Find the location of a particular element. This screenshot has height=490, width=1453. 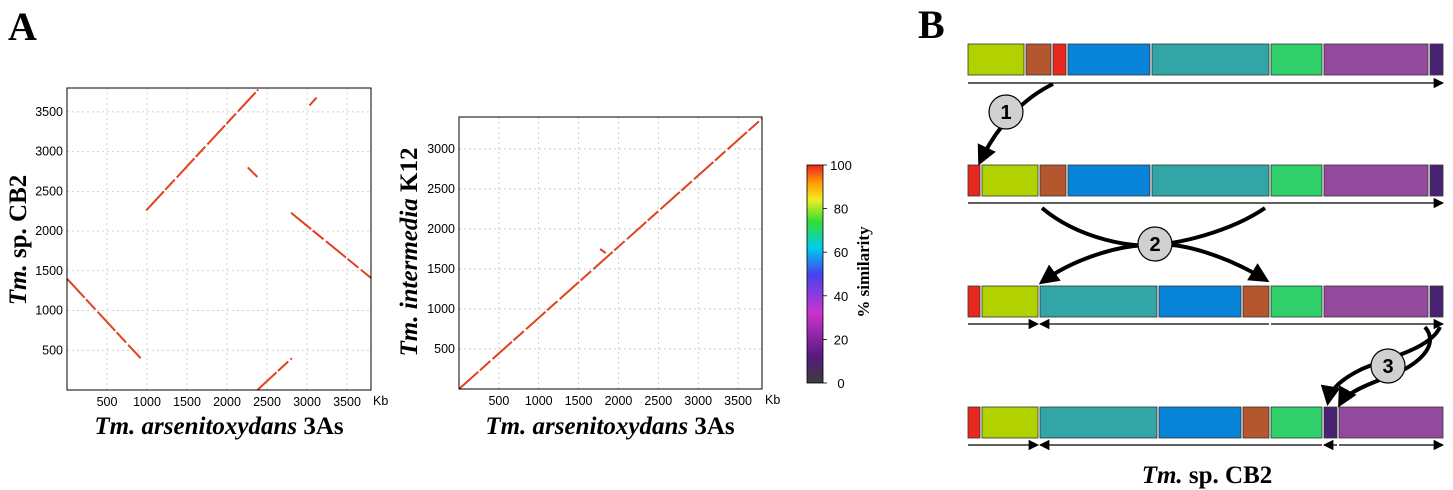

step3-arrow-a is located at coordinates (1381, 365).